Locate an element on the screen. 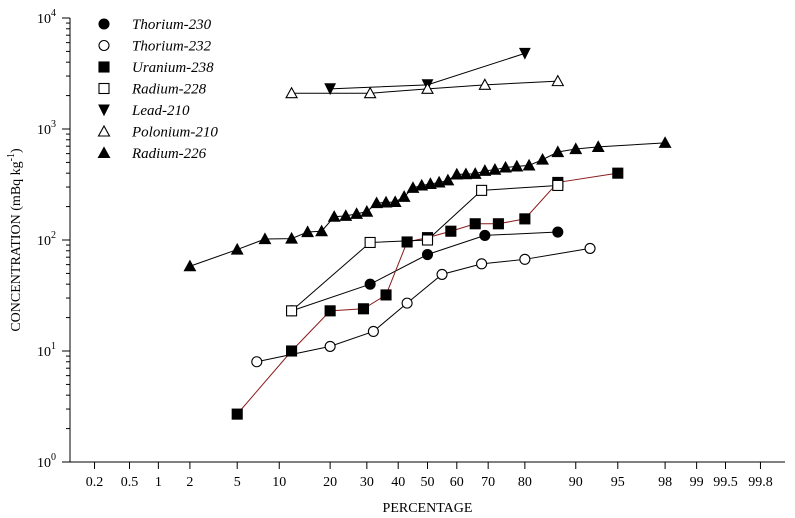 The height and width of the screenshot is (518, 795). x-tick-label: 99 is located at coordinates (697, 482).